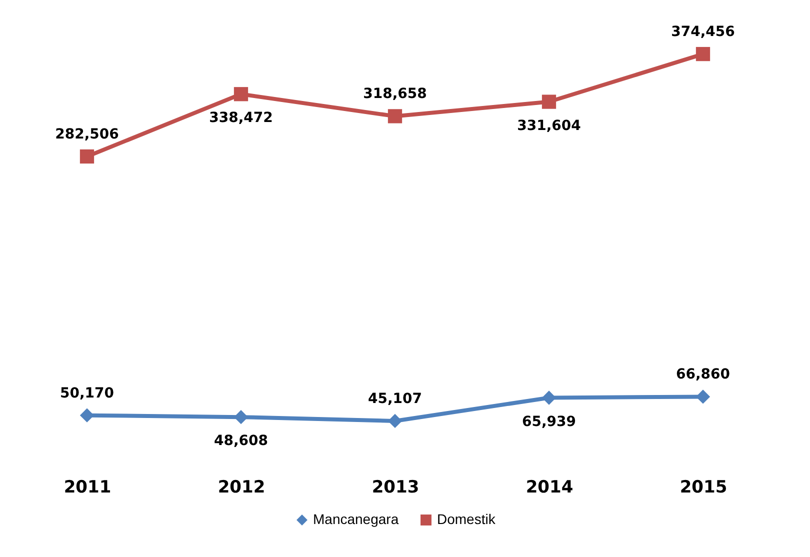  I want to click on data-label: 66,860, so click(703, 374).